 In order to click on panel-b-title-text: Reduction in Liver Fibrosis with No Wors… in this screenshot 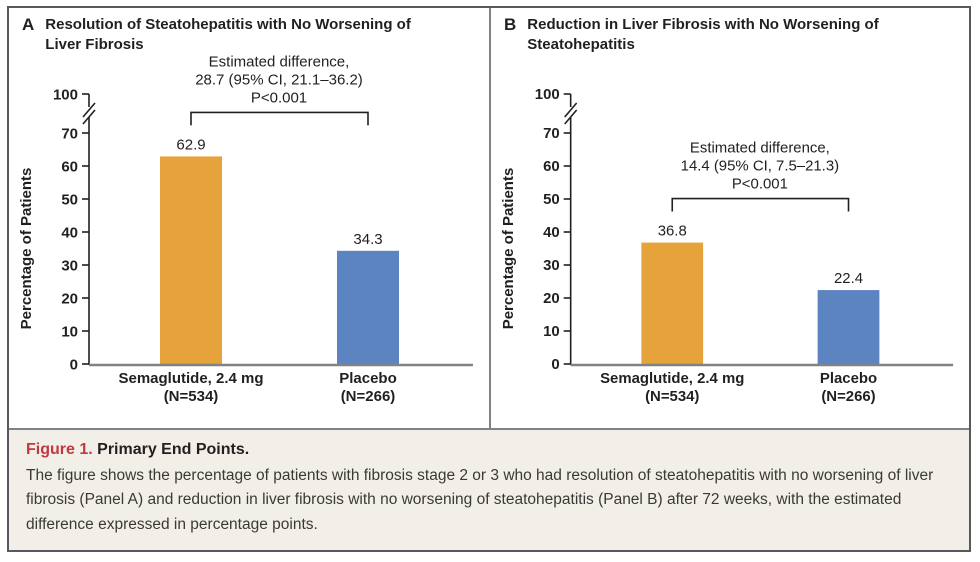, I will do `click(703, 35)`.